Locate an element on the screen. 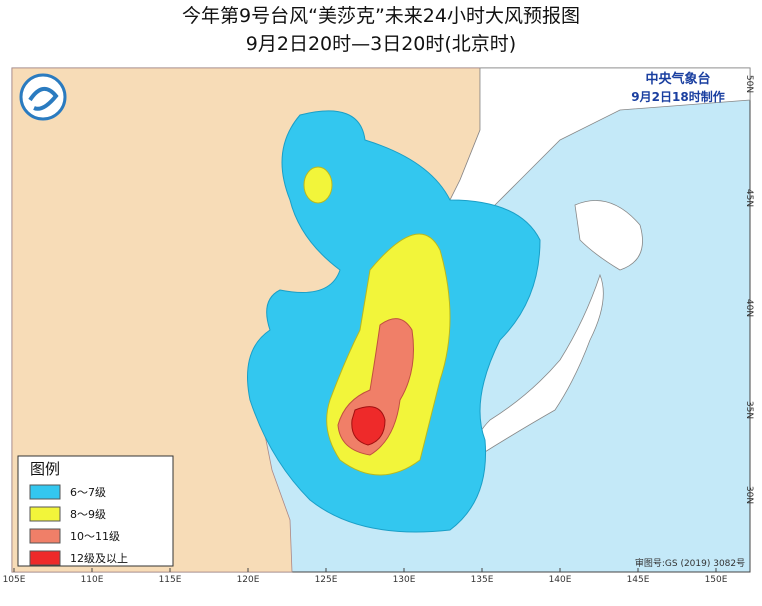 The height and width of the screenshot is (606, 762). latitude-label: 35N is located at coordinates (749, 410).